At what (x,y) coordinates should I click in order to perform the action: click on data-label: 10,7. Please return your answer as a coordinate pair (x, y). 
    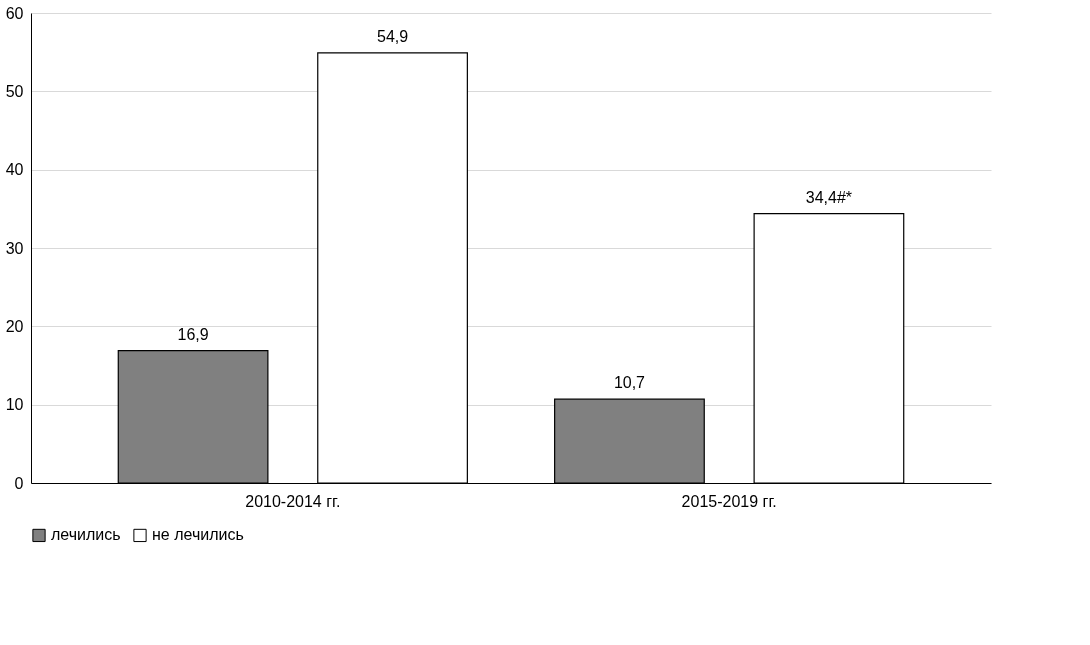
    Looking at the image, I should click on (629, 383).